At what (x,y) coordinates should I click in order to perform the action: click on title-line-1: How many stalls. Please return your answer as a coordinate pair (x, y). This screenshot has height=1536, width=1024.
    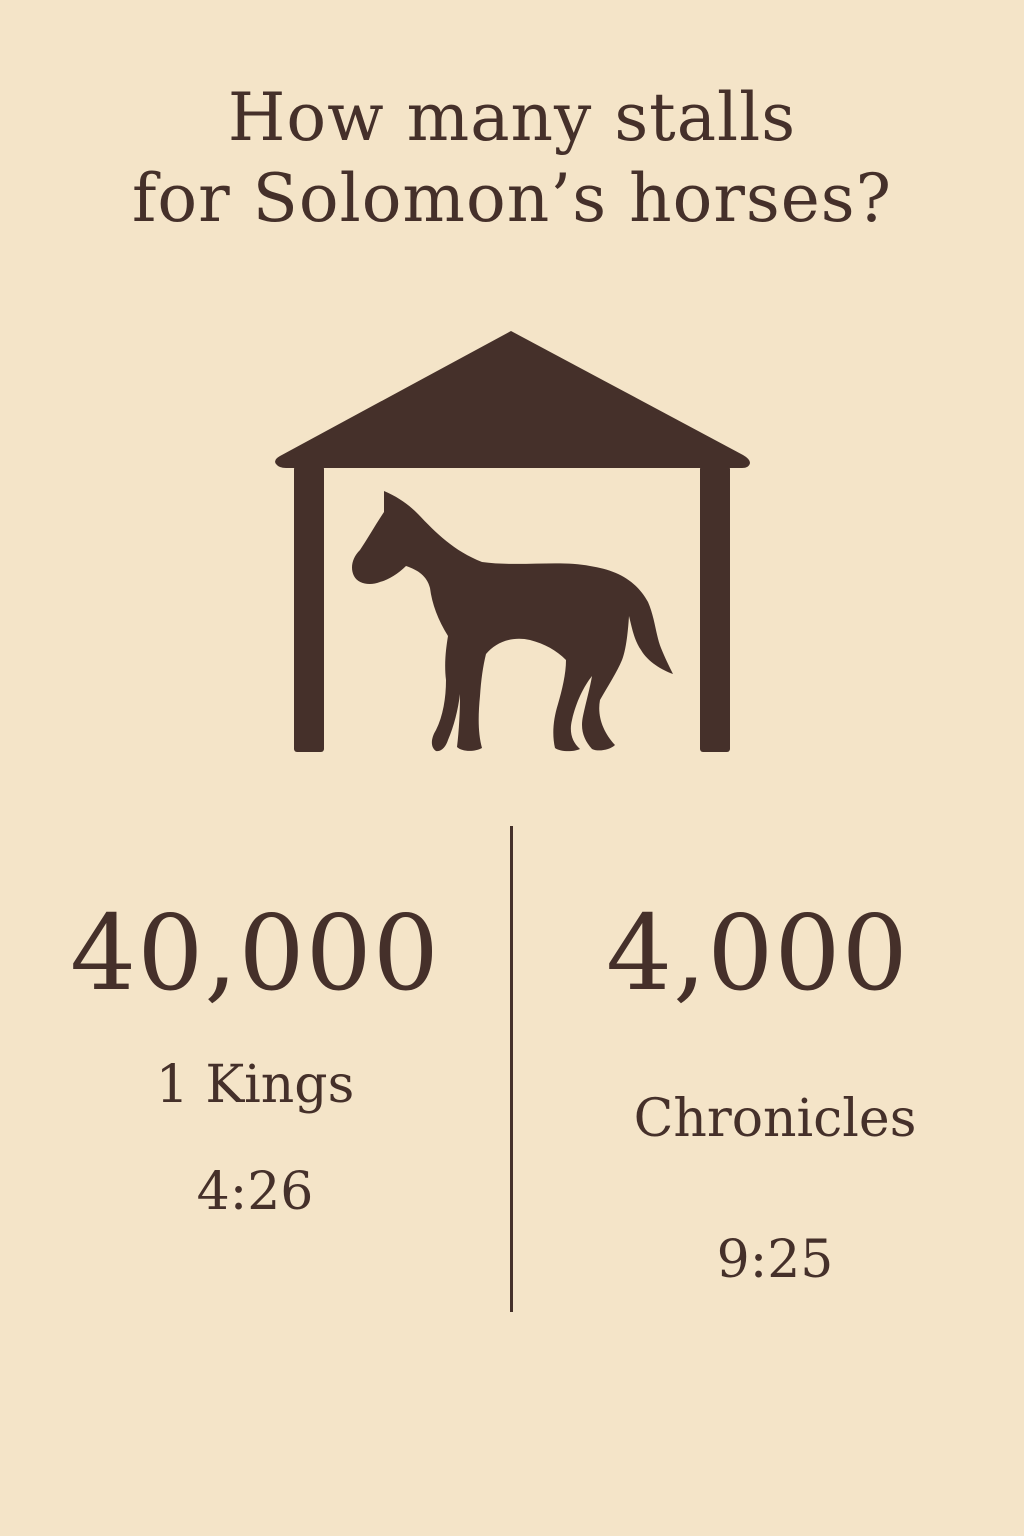
    Looking at the image, I should click on (512, 117).